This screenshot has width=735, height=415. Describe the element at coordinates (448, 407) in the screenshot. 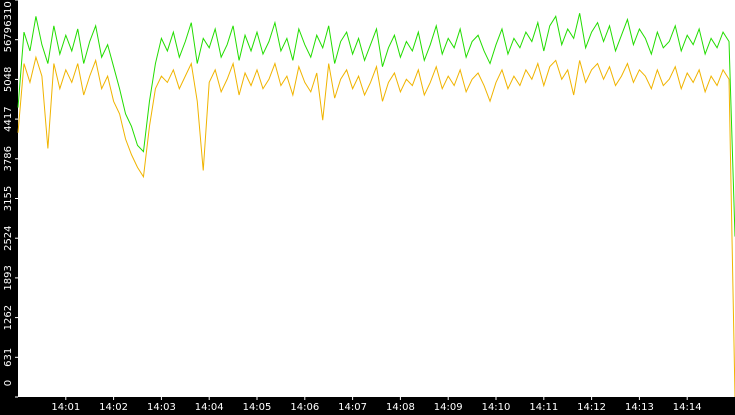

I see `x-tick-label: 14:09` at that location.